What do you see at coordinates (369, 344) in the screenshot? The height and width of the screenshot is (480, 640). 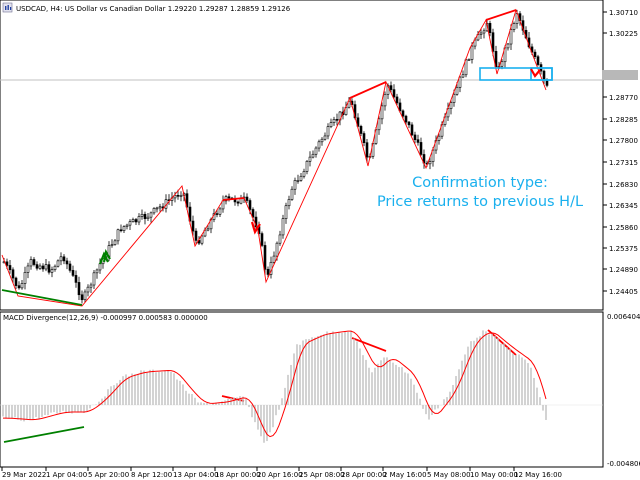 I see `divergence-line` at bounding box center [369, 344].